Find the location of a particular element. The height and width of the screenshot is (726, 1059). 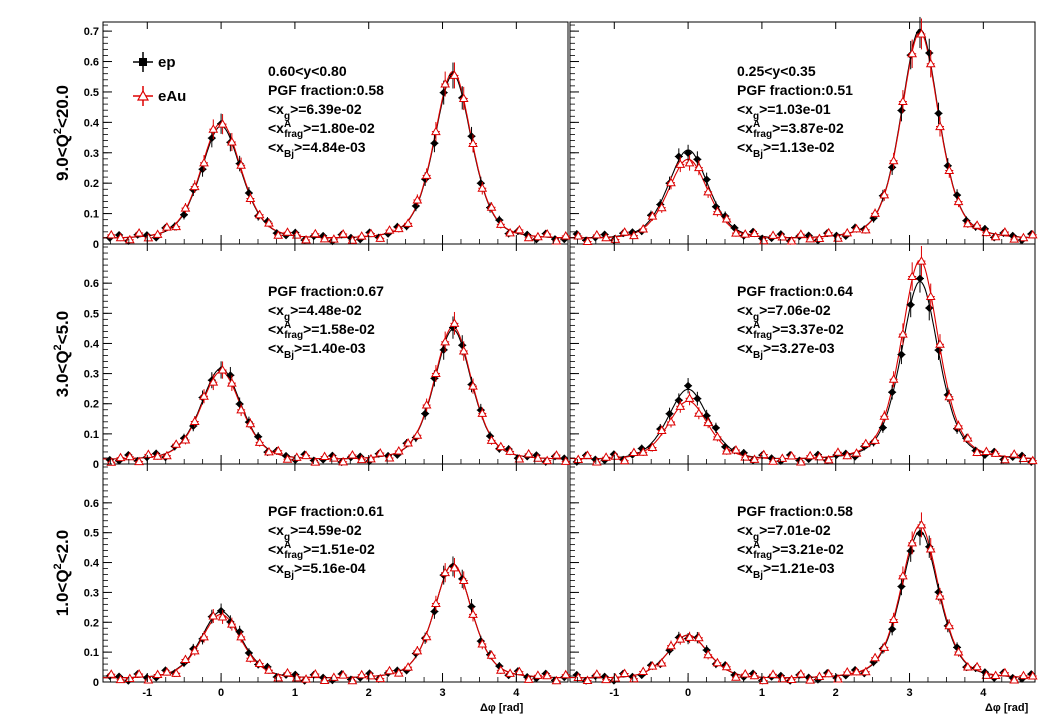

x-tick-label: 2 is located at coordinates (836, 693).